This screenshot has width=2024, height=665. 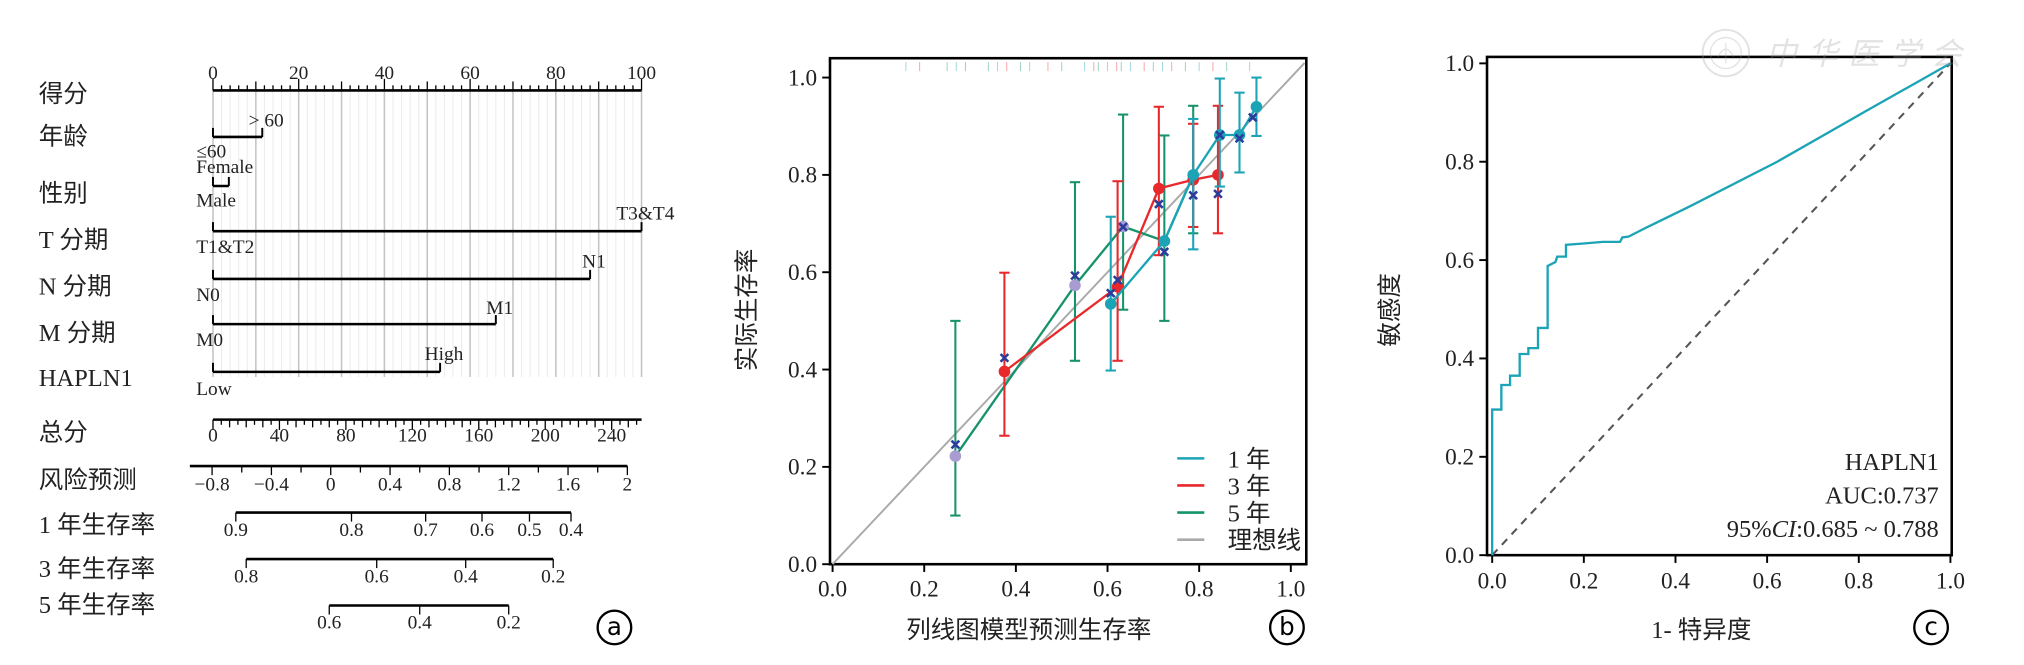 I want to click on points-tick-label: 20, so click(x=298, y=73).